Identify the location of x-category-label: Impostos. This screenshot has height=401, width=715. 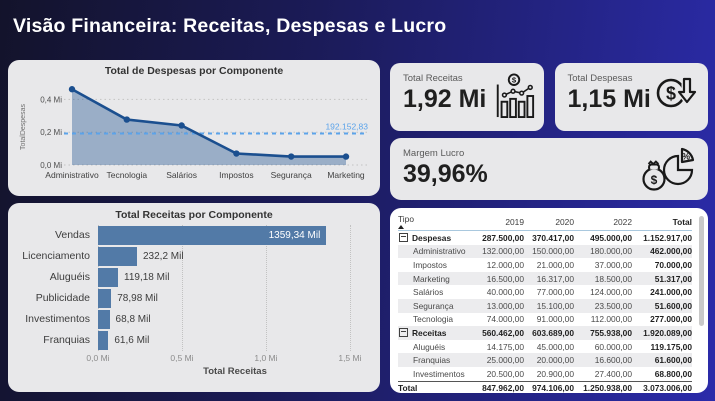
(236, 175).